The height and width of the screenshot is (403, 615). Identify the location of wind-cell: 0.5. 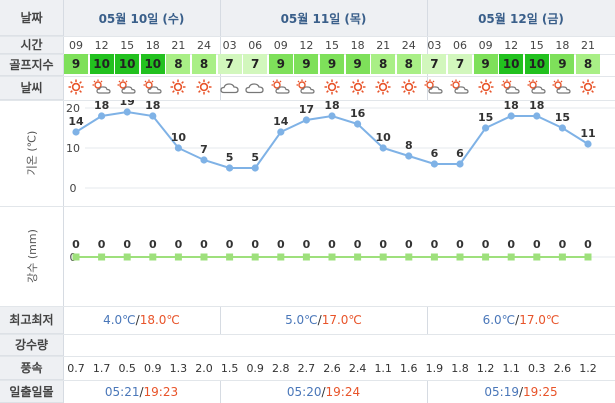
(127, 368).